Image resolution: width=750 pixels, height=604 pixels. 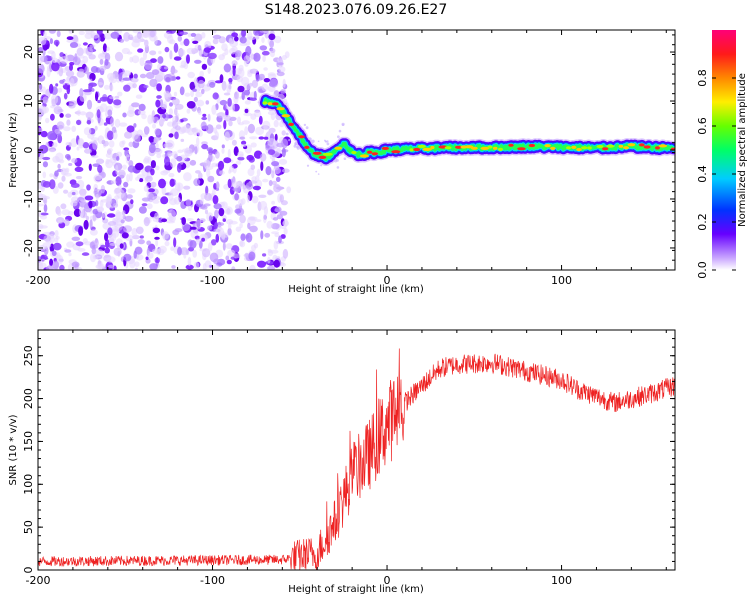 I want to click on colorbar-tick-label: 0.4, so click(x=702, y=174).